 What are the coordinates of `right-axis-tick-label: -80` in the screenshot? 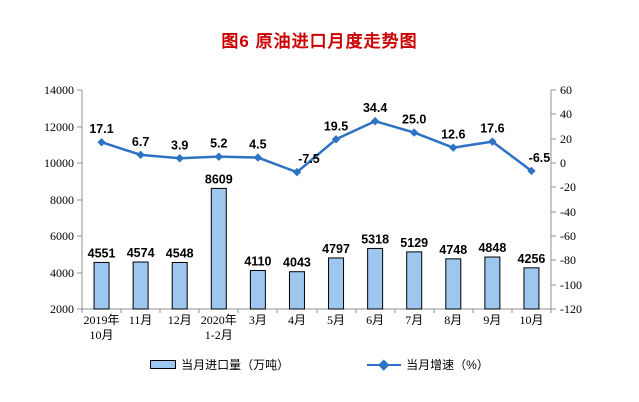 It's located at (568, 260).